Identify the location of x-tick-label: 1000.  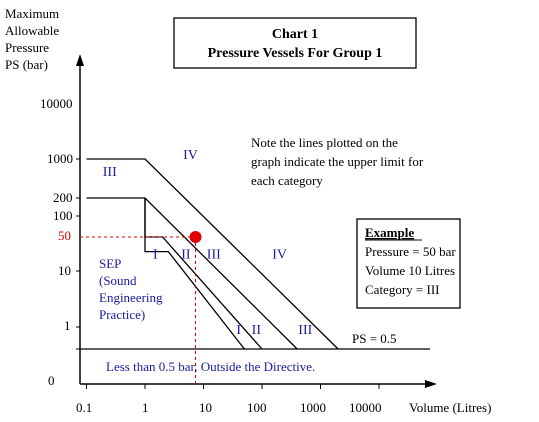
(313, 407).